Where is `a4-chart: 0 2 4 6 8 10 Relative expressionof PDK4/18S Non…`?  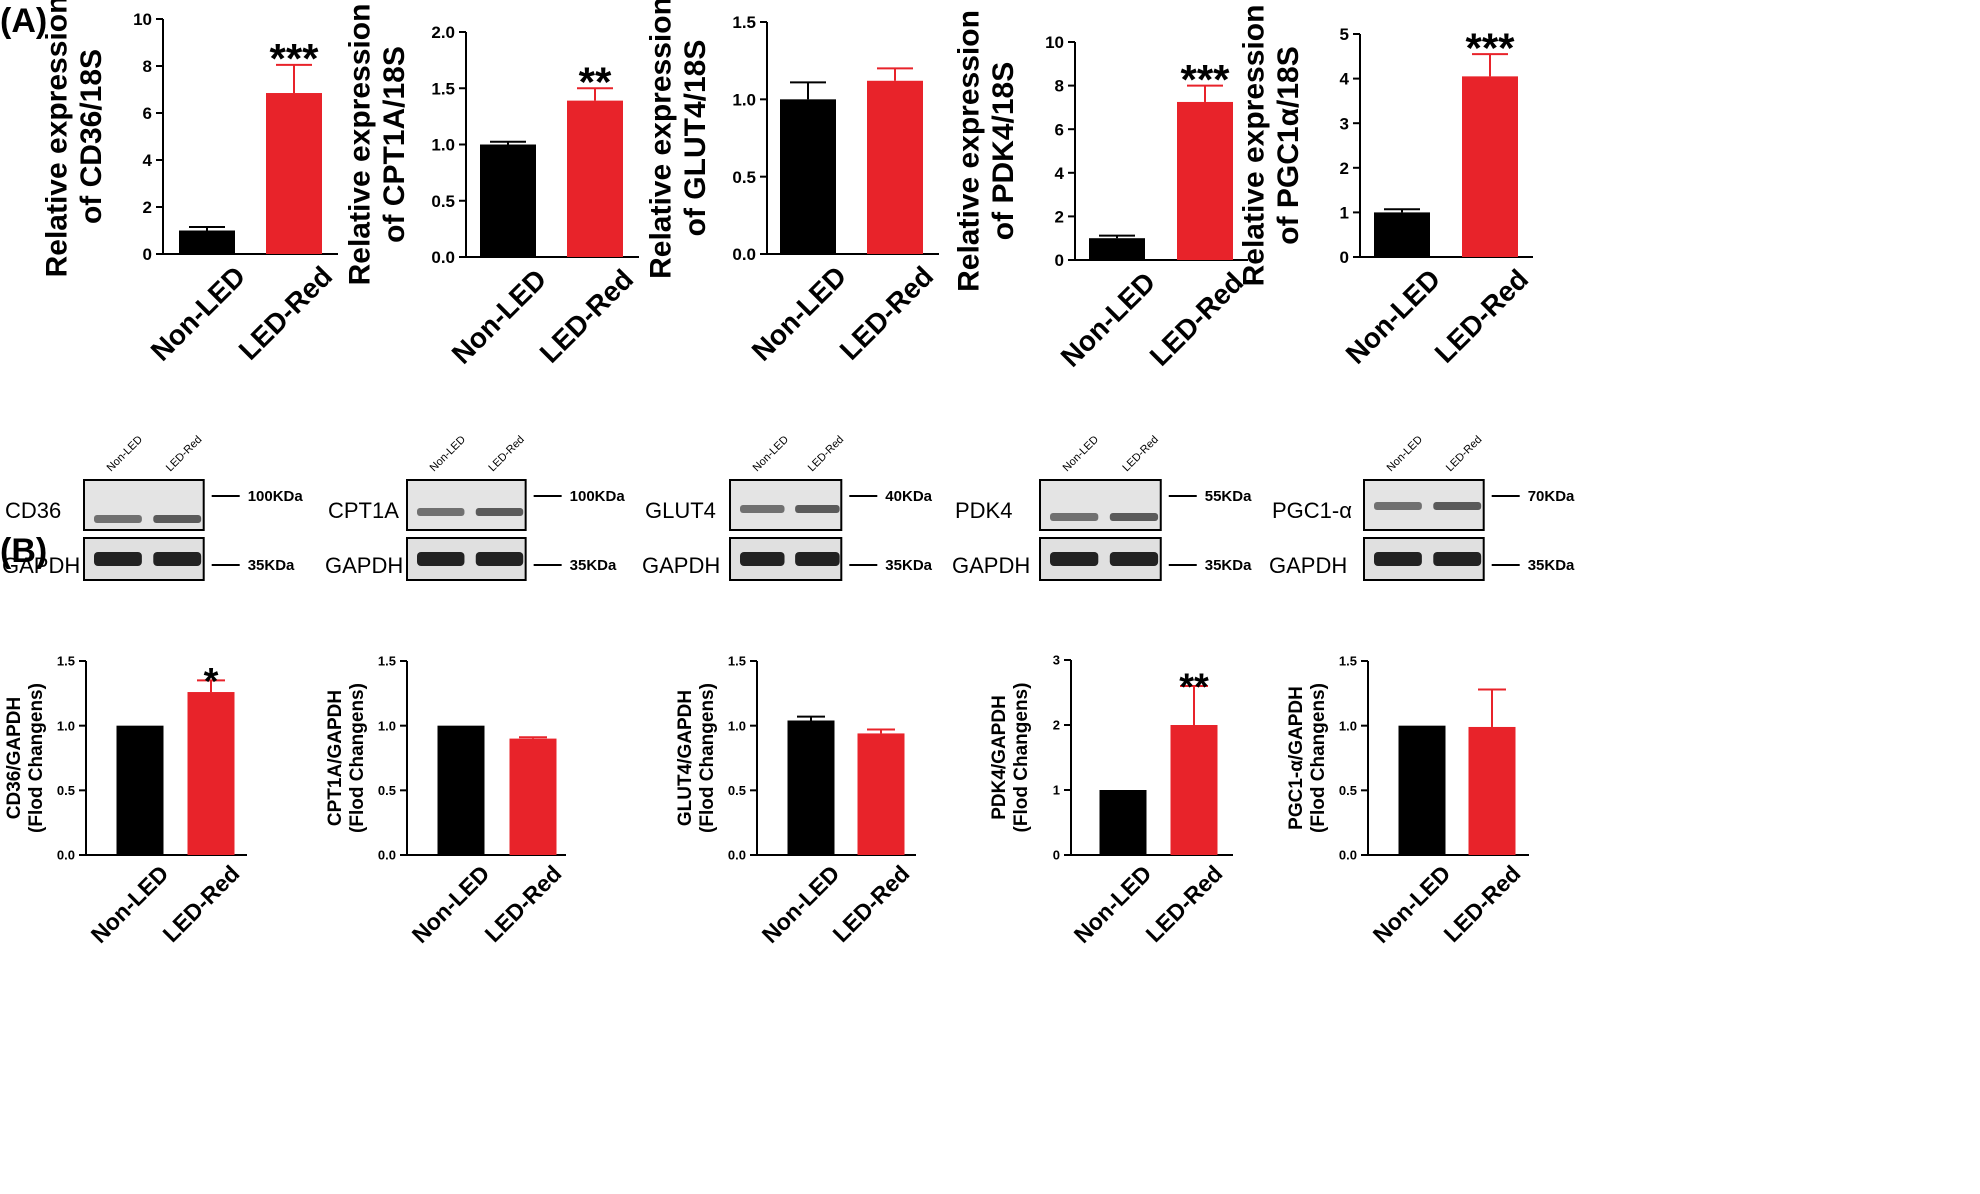 a4-chart: 0 2 4 6 8 10 Relative expressionof PDK4/18S Non… is located at coordinates (1101, 191).